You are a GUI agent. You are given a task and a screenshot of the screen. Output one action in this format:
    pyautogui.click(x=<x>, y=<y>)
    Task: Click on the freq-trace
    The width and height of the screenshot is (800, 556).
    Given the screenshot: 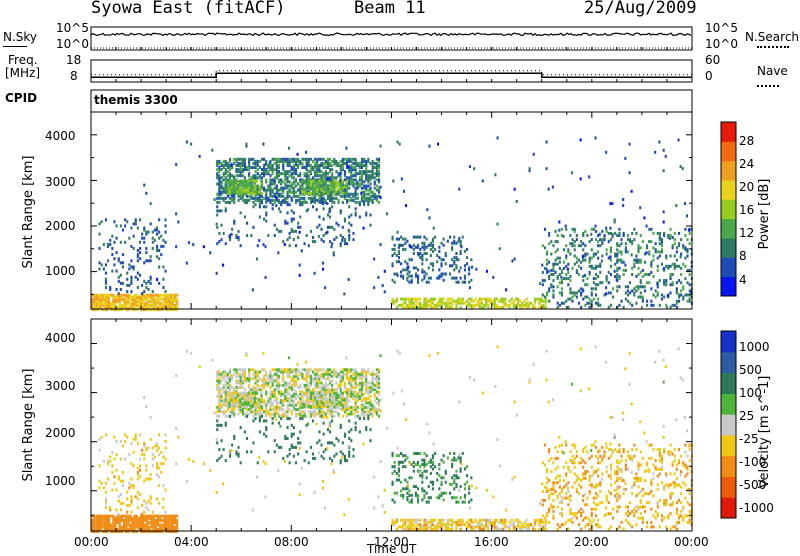 What is the action you would take?
    pyautogui.click(x=391, y=74)
    